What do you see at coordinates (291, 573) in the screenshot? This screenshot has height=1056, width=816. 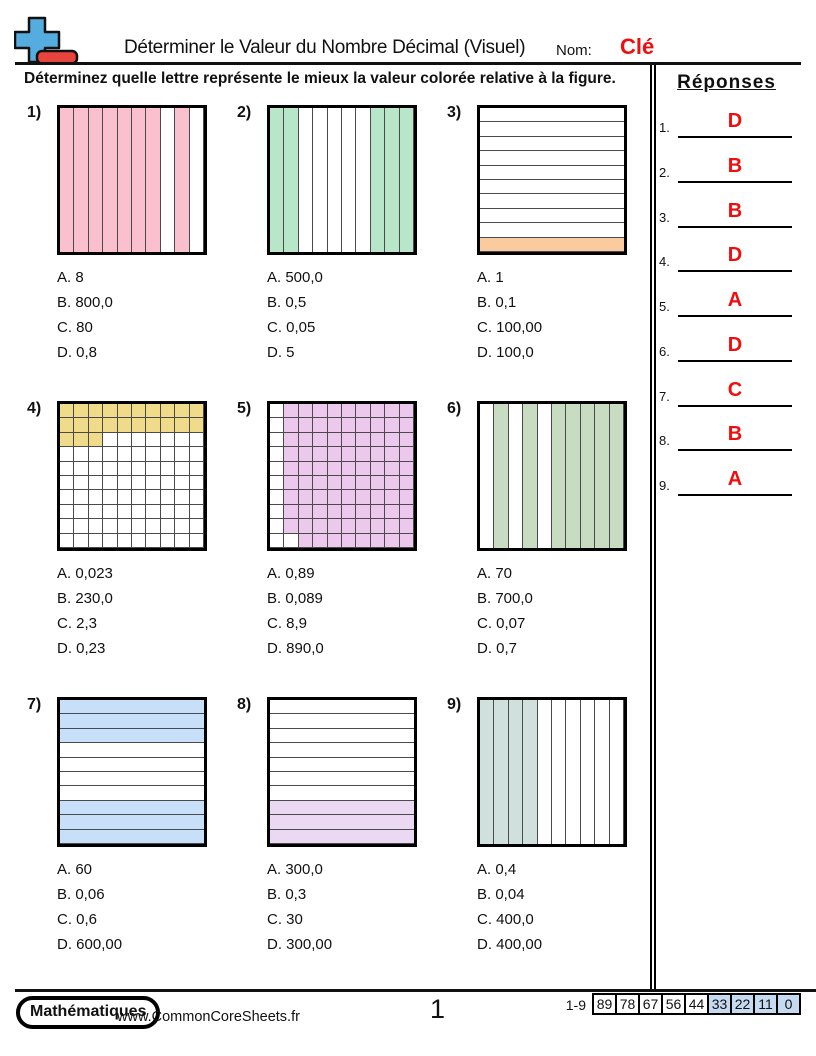 I see `choice-a: A. 0,89` at bounding box center [291, 573].